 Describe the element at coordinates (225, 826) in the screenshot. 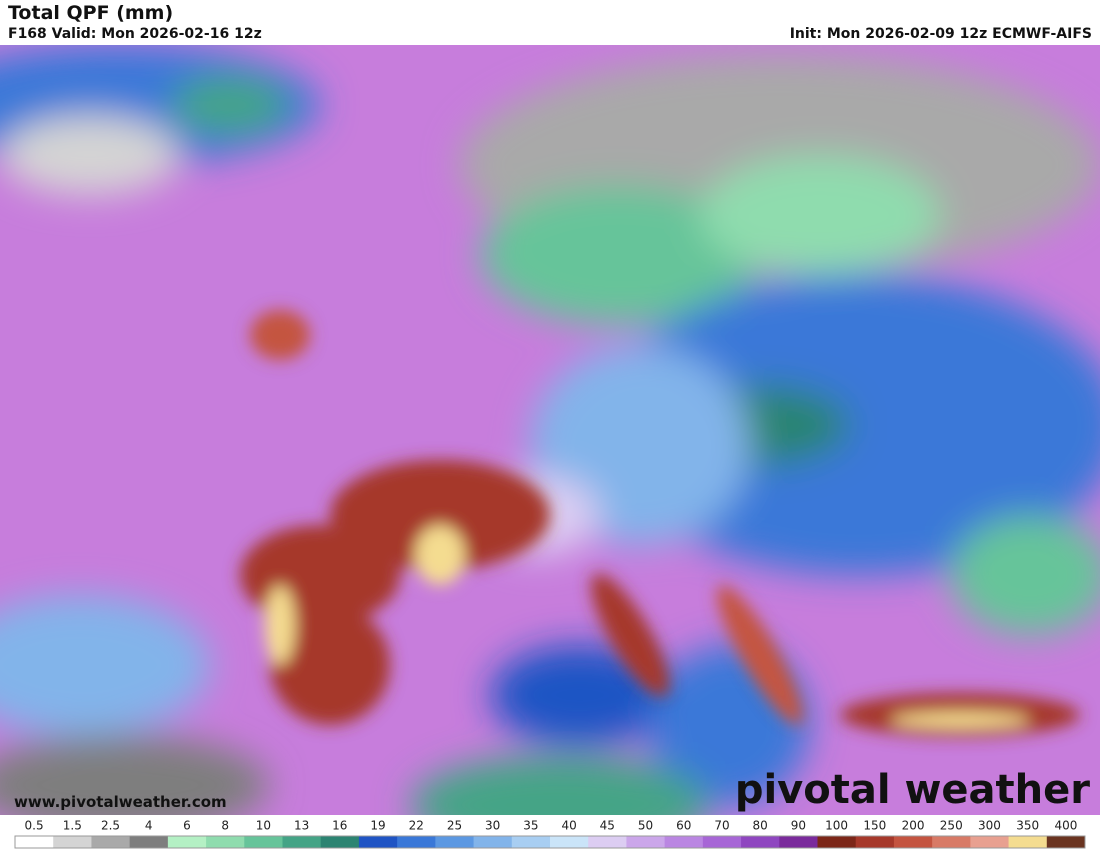

I see `colorbar-label: 8` at that location.